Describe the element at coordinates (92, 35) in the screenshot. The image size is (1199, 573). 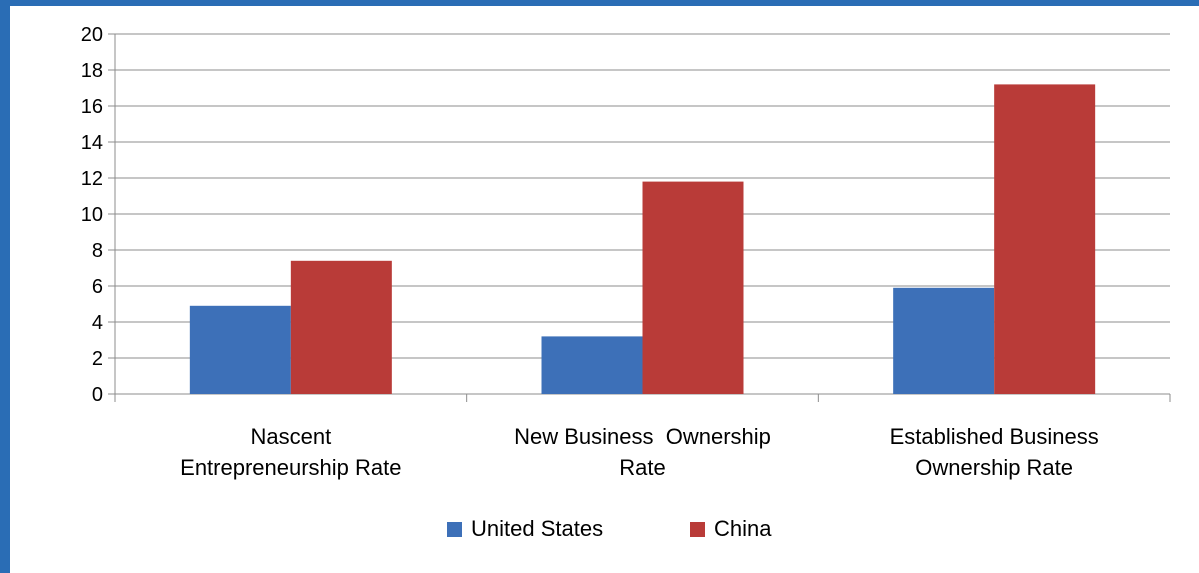
I see `y-tick-label: 20` at that location.